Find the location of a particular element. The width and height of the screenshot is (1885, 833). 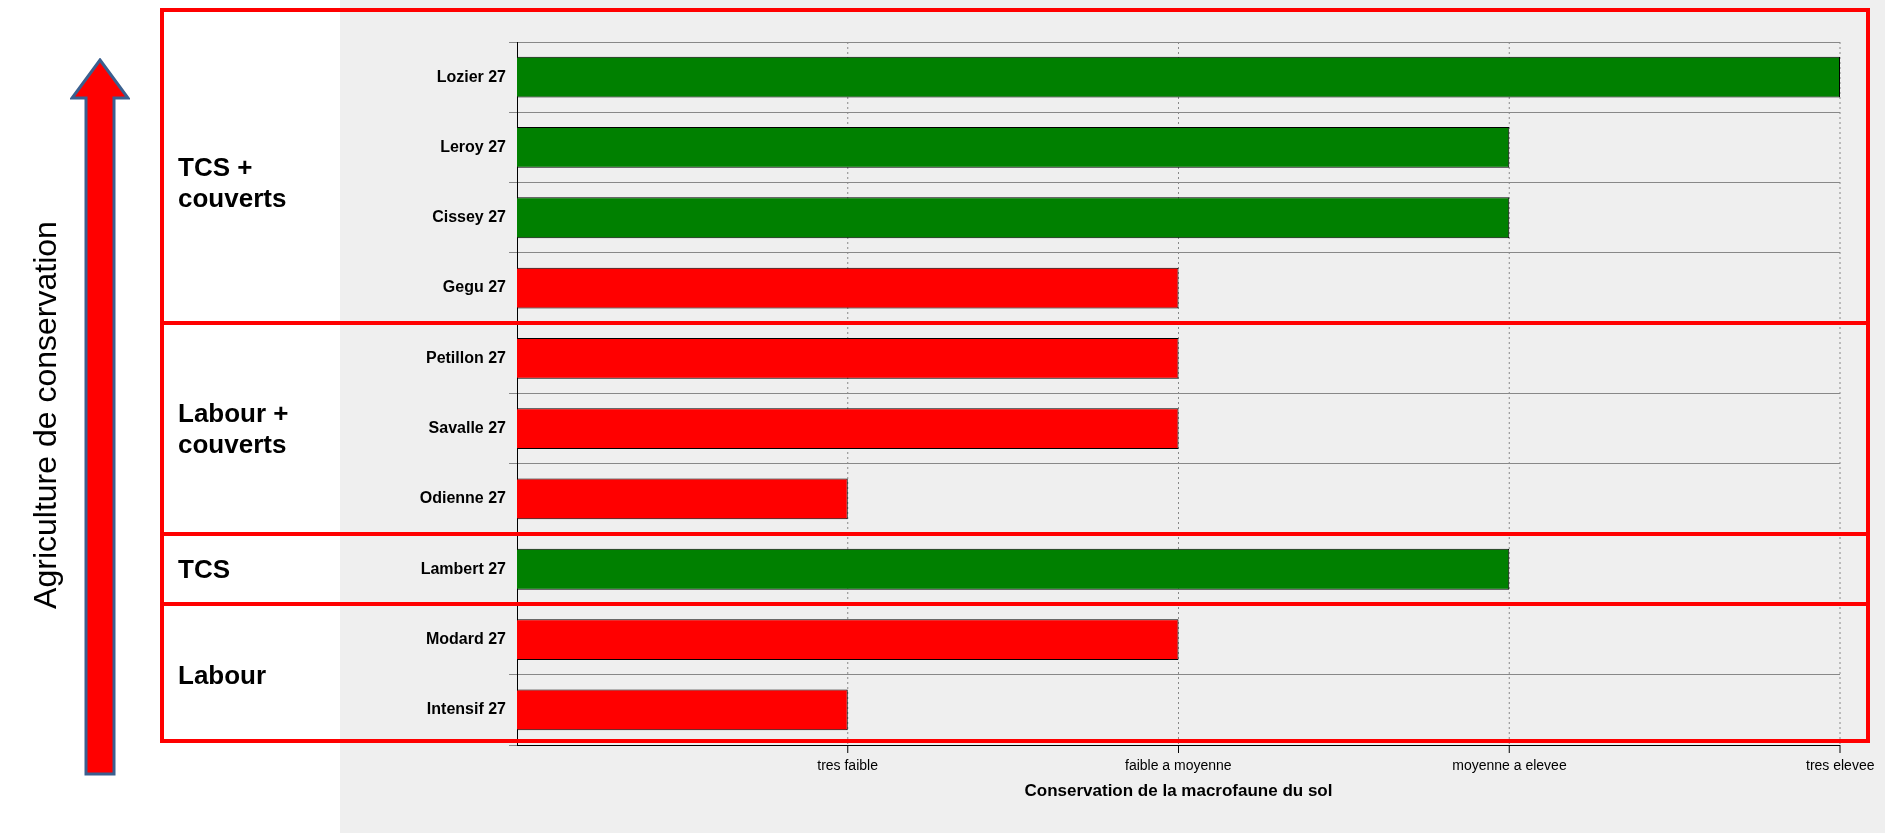

text: tres faible is located at coordinates (847, 765).